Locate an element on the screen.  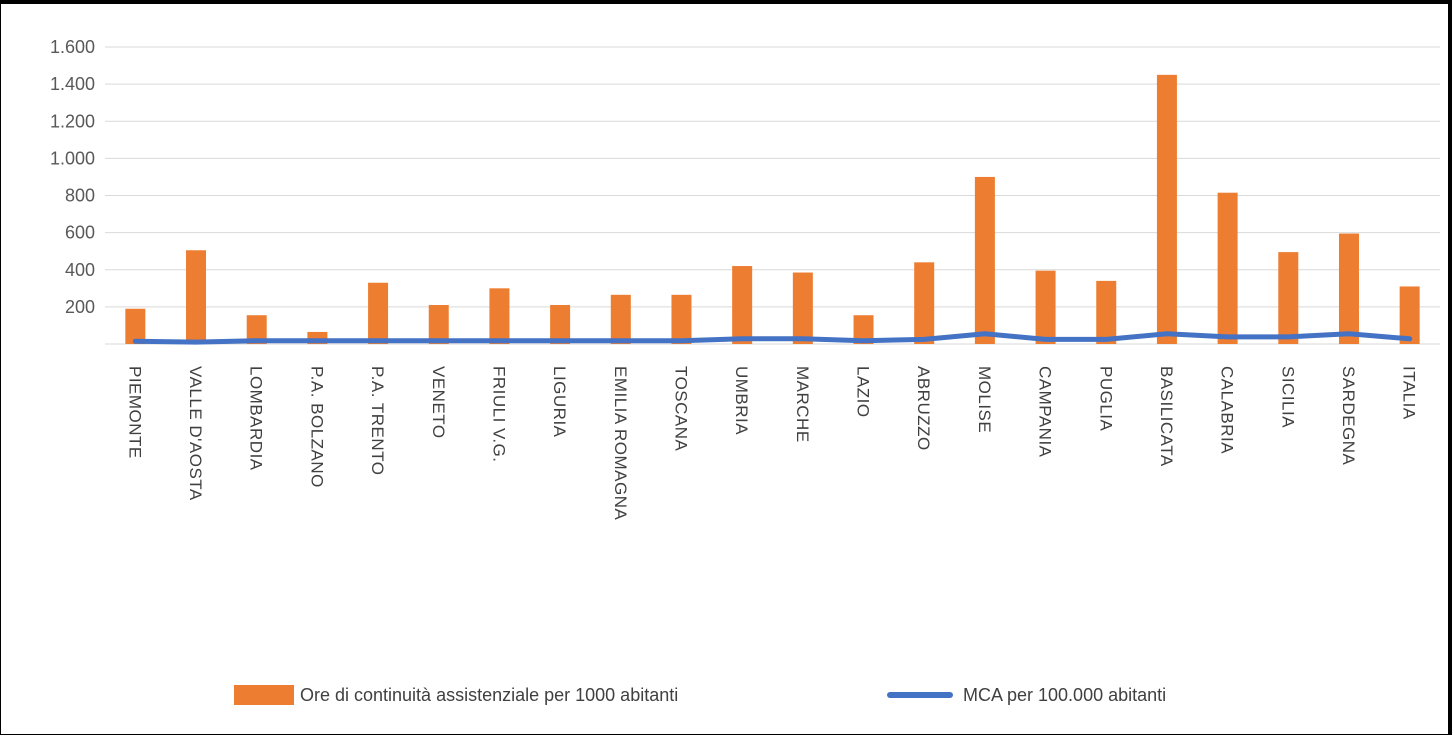
x-tick-label: FRIULI V.G. is located at coordinates (498, 414).